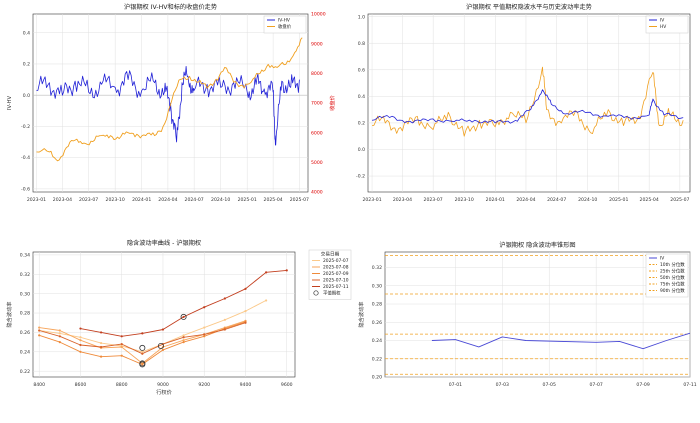  What do you see at coordinates (285, 26) in the screenshot?
I see `legend-label: 收盘价` at bounding box center [285, 26].